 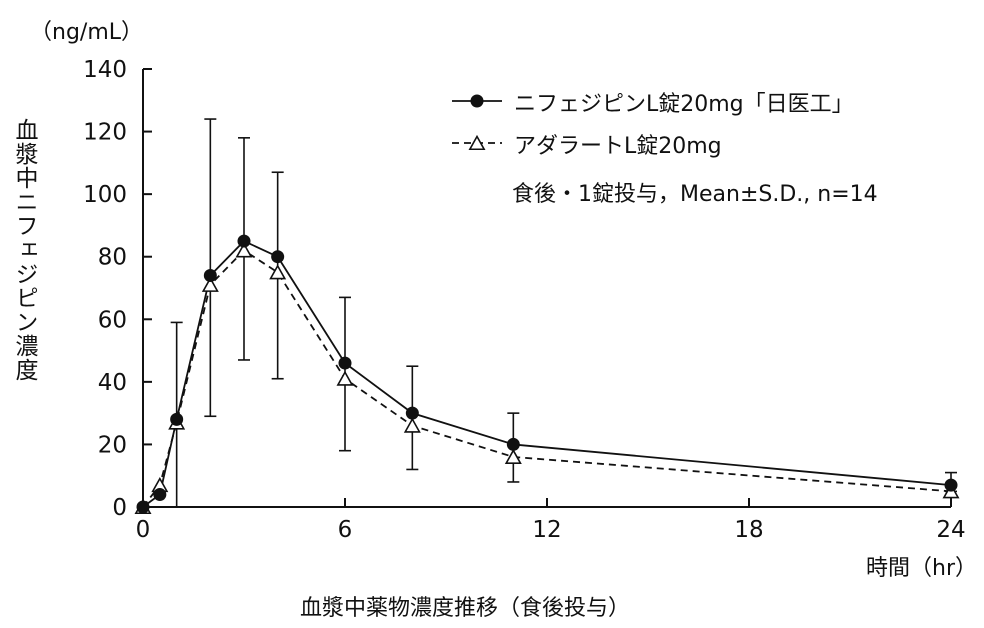 What do you see at coordinates (105, 70) in the screenshot?
I see `y-tick-label: 140` at bounding box center [105, 70].